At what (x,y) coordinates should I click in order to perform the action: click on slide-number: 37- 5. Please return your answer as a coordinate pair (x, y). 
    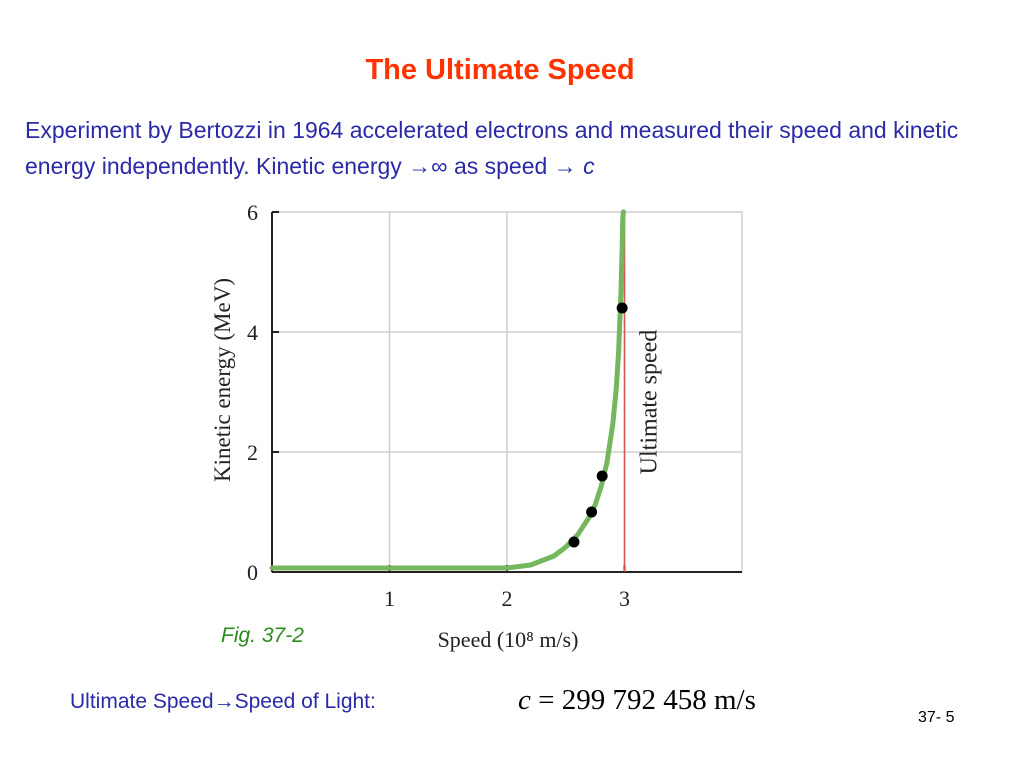
    Looking at the image, I should click on (936, 717).